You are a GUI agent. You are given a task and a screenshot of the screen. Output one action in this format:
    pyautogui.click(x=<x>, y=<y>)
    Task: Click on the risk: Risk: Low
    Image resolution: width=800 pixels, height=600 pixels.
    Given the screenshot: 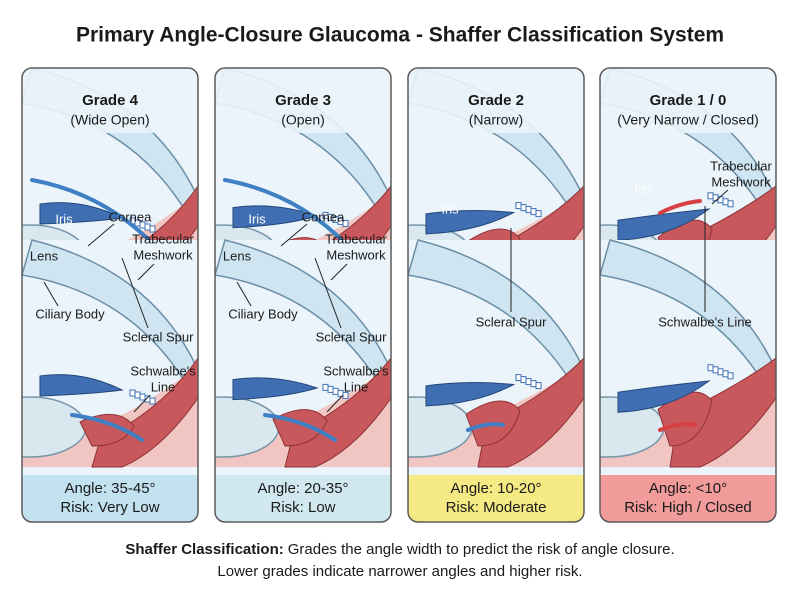 What is the action you would take?
    pyautogui.click(x=302, y=507)
    